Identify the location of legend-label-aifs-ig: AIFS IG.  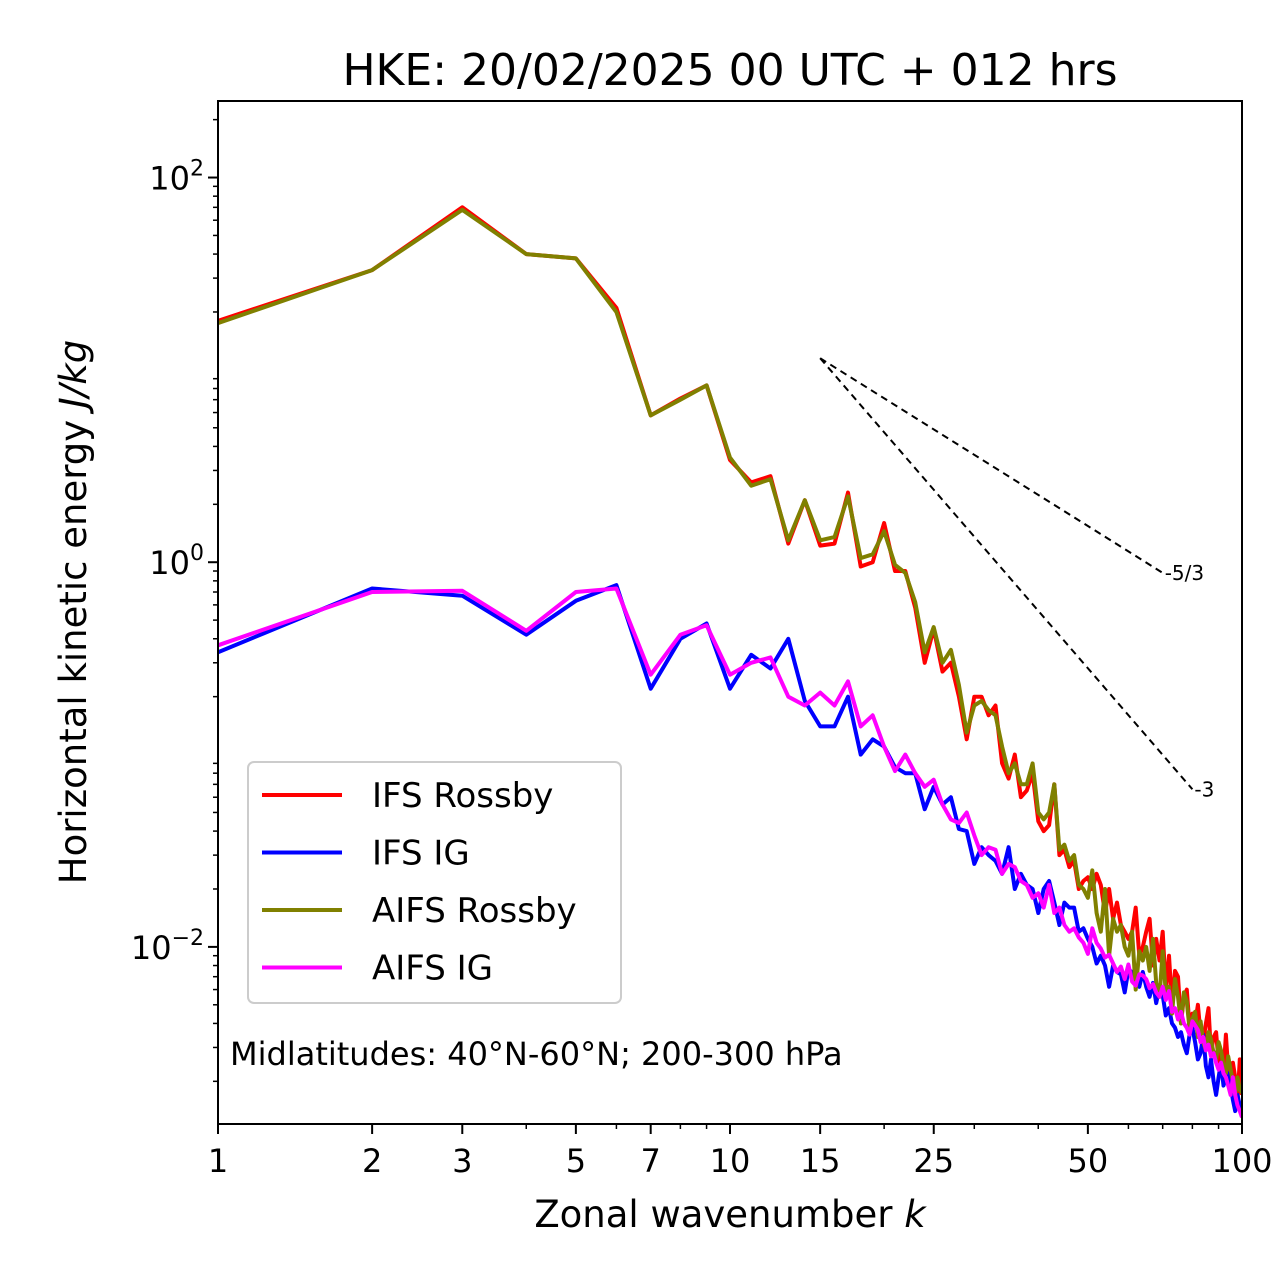
(432, 969).